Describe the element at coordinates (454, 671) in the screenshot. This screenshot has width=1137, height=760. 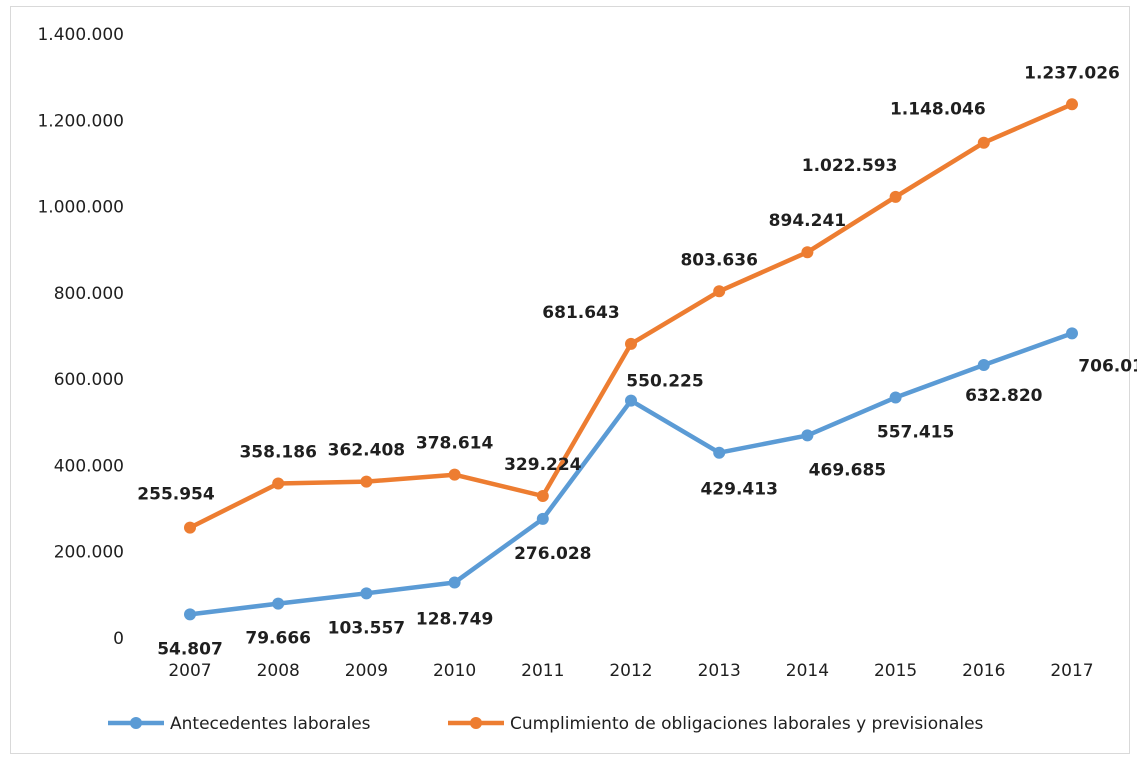
I see `x-tick-label: 2010` at that location.